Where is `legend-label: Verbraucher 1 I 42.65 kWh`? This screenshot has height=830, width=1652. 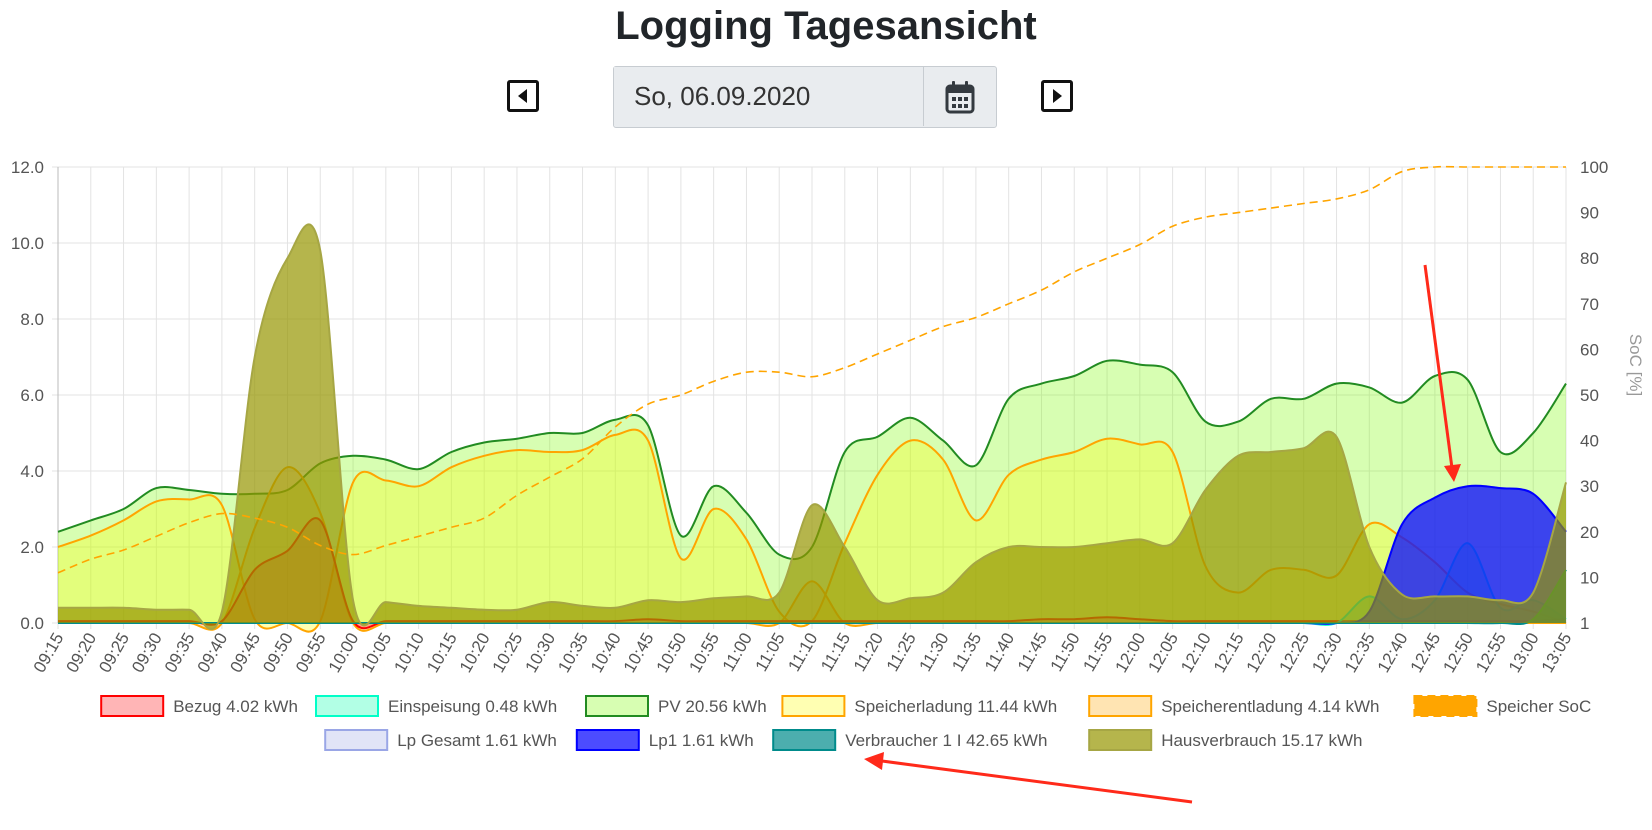
legend-label: Verbraucher 1 I 42.65 kWh is located at coordinates (946, 740).